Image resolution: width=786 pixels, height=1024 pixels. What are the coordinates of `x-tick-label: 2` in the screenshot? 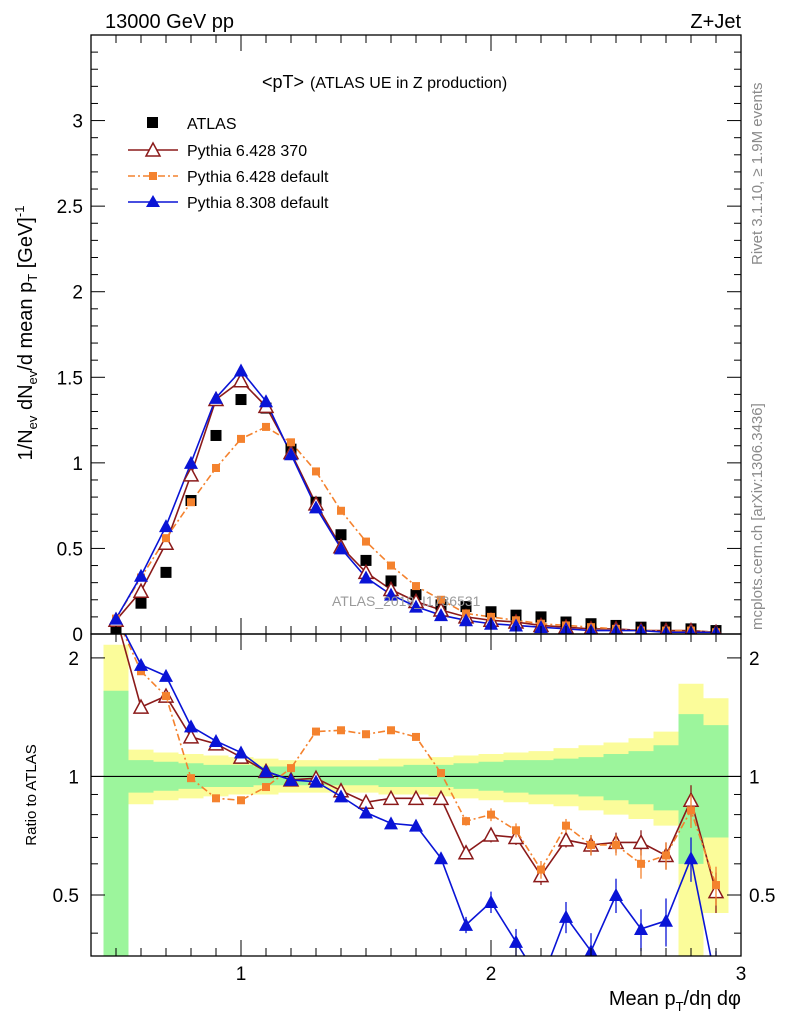 It's located at (491, 974).